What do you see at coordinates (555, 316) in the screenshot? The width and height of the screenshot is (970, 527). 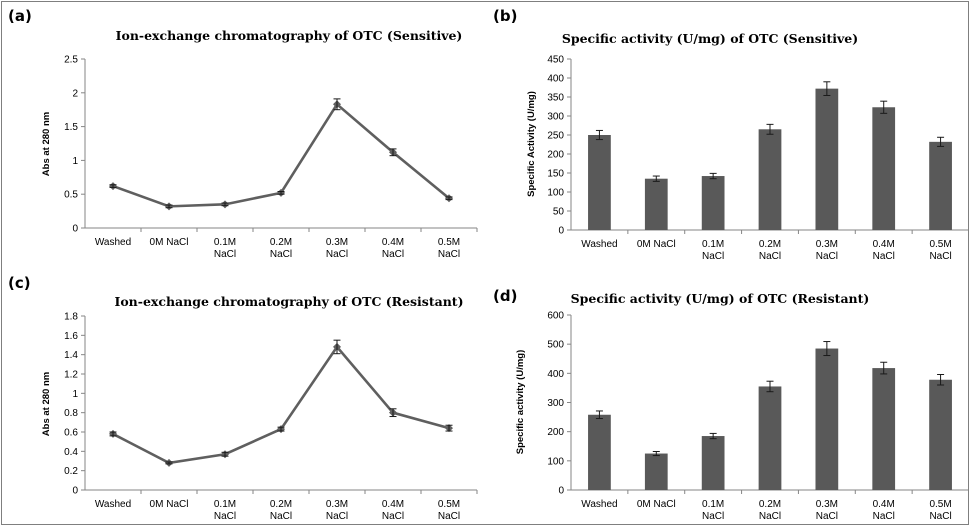 I see `y-tick-label: 600` at bounding box center [555, 316].